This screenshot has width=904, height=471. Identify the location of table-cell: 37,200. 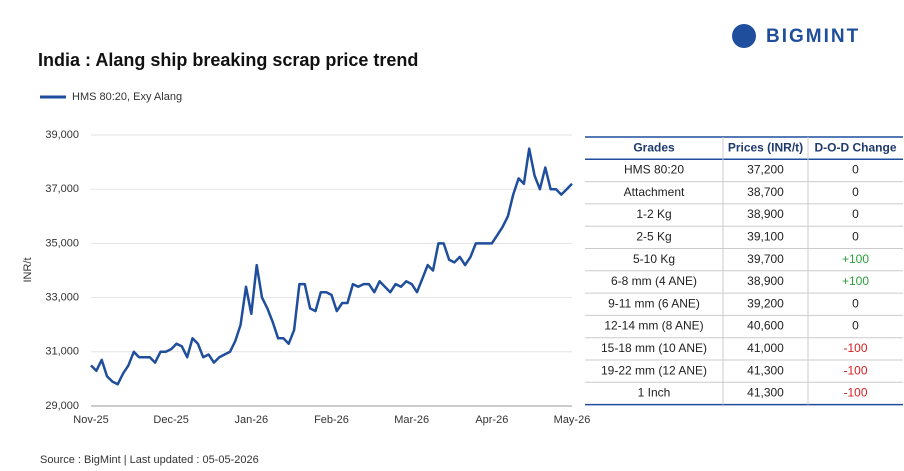
(765, 170).